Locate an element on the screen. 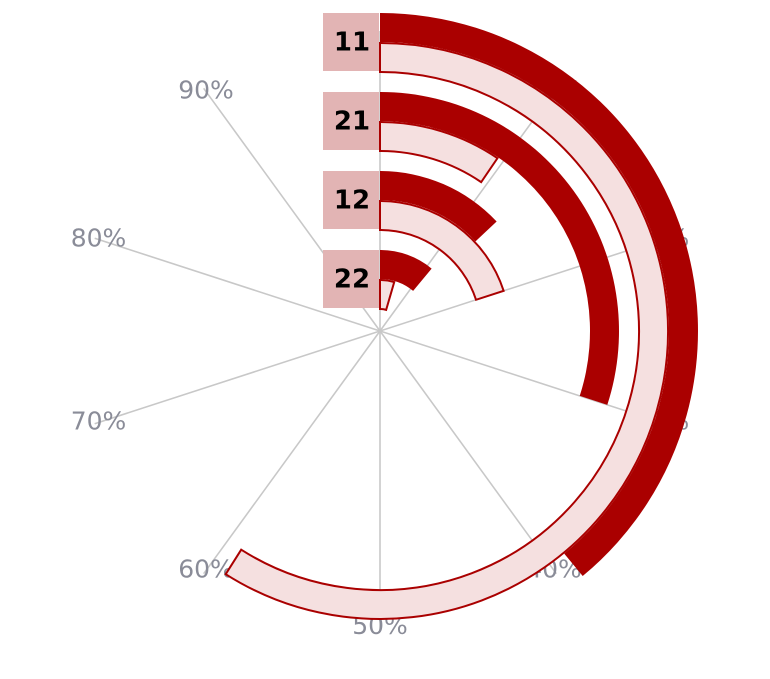 This screenshot has height=679, width=770. tick-label-7: 70% is located at coordinates (99, 420).